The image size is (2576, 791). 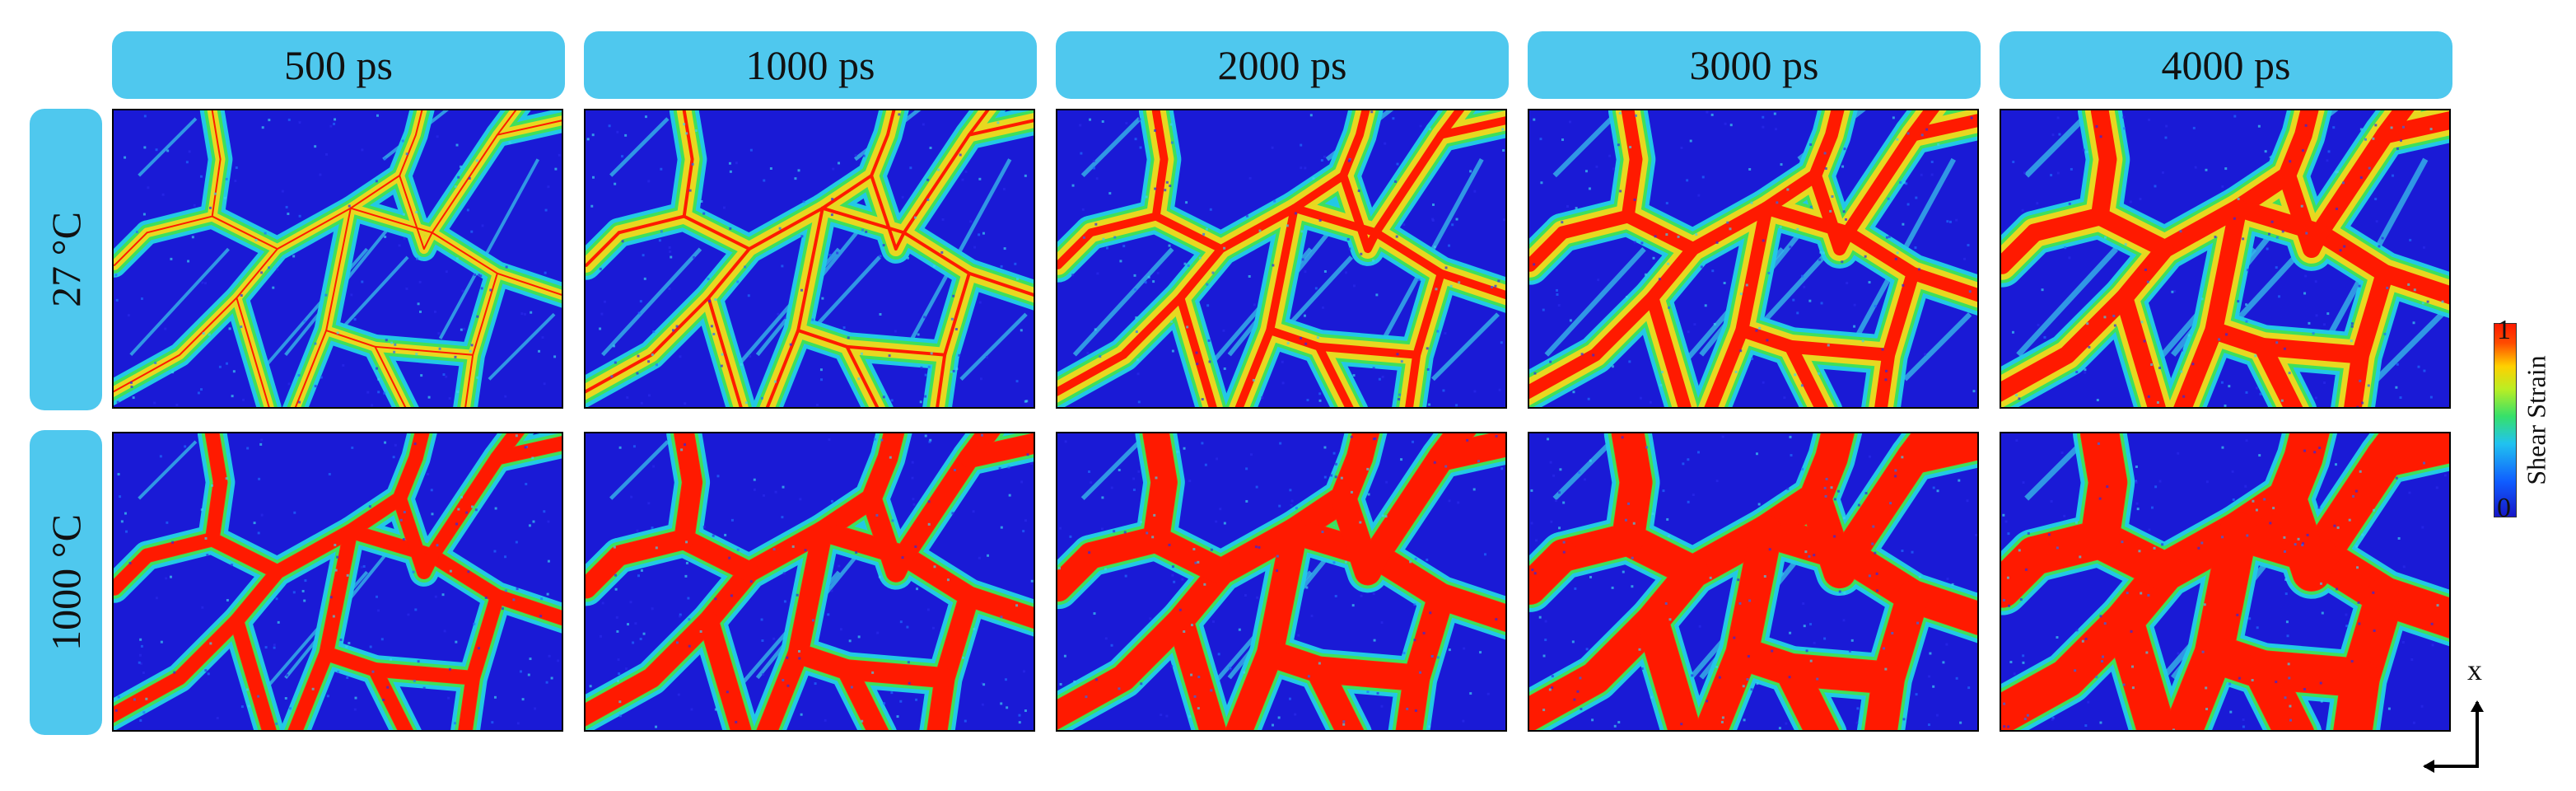 What do you see at coordinates (2474, 670) in the screenshot?
I see `axis-x-label: x` at bounding box center [2474, 670].